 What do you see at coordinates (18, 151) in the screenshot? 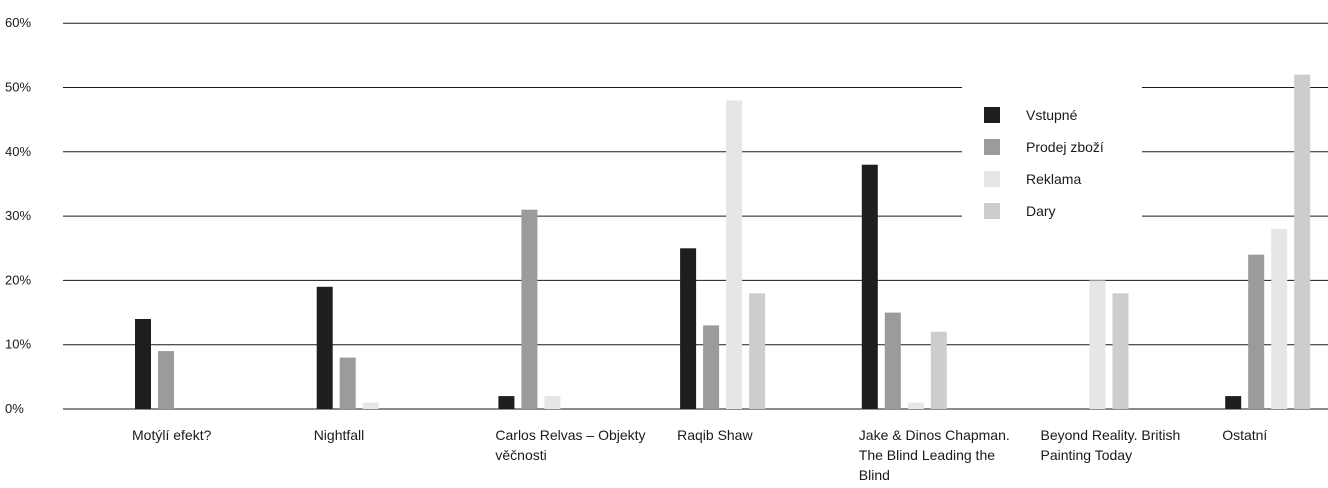
I see `y-tick-label: 40%` at bounding box center [18, 151].